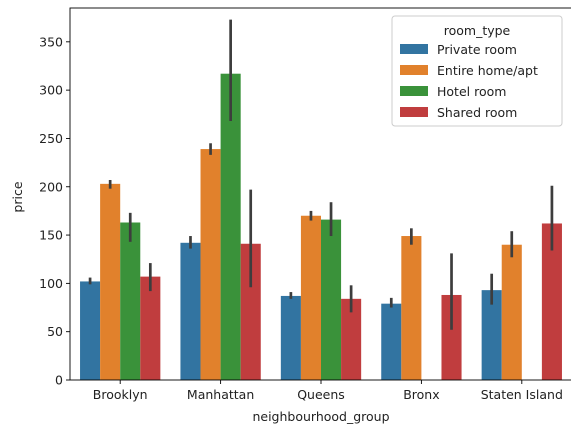 This screenshot has width=571, height=433. I want to click on bar-entire-home-apt-bronx, so click(411, 308).